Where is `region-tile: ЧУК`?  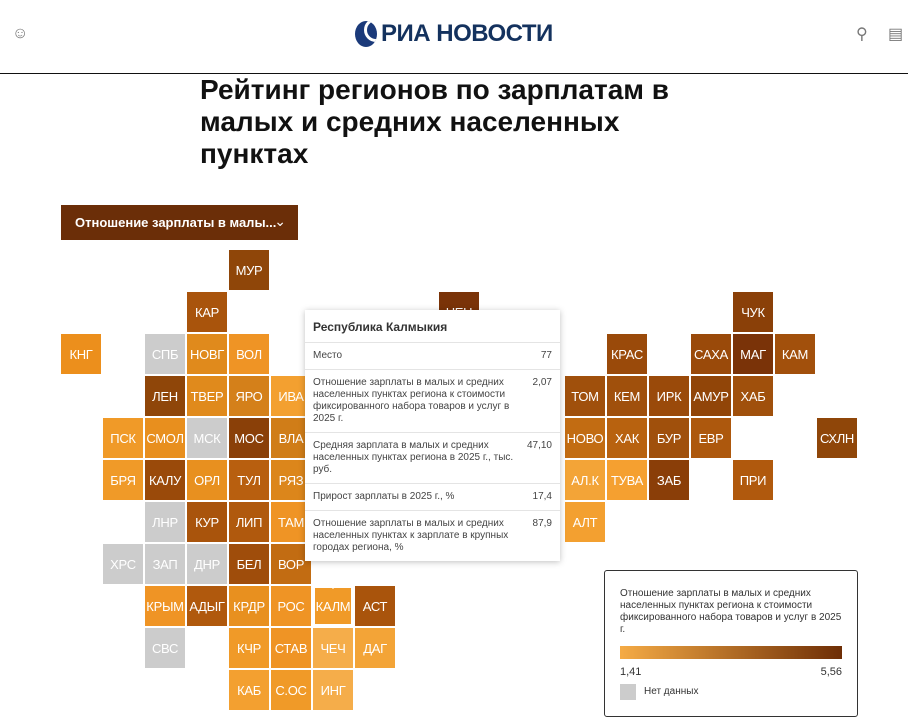 region-tile: ЧУК is located at coordinates (753, 312).